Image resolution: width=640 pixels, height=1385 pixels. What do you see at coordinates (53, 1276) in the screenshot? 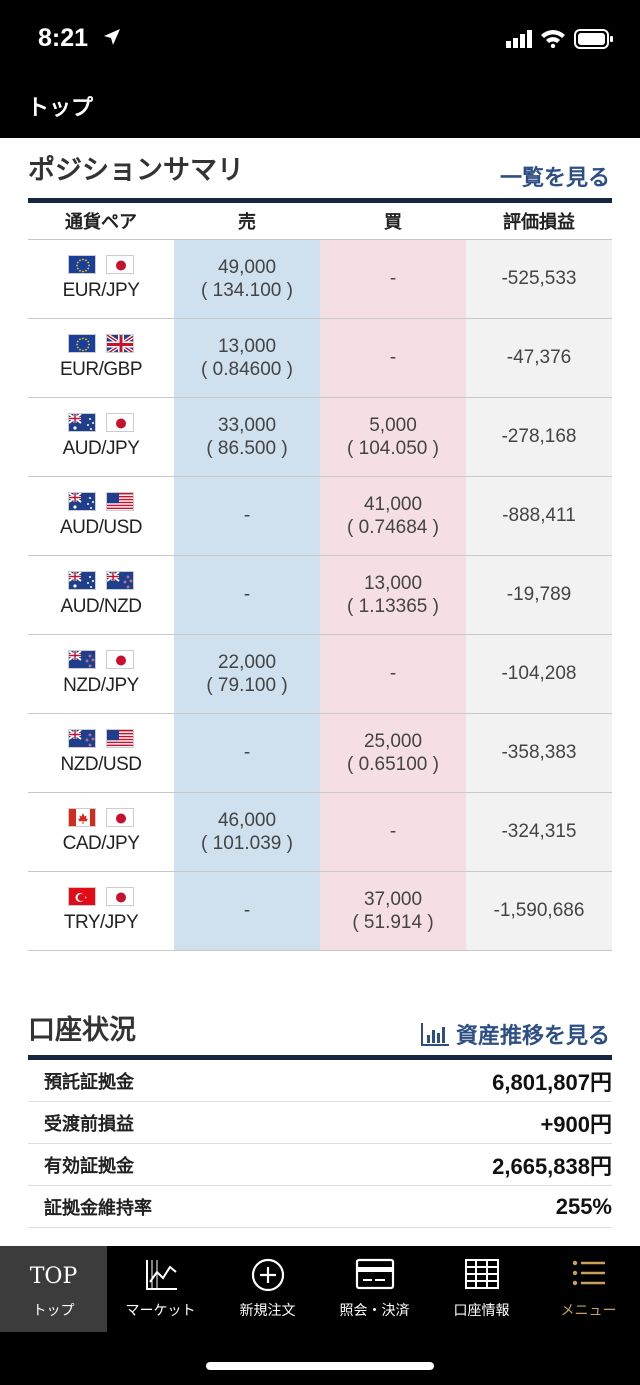
I see `top-text-icon: TOP` at bounding box center [53, 1276].